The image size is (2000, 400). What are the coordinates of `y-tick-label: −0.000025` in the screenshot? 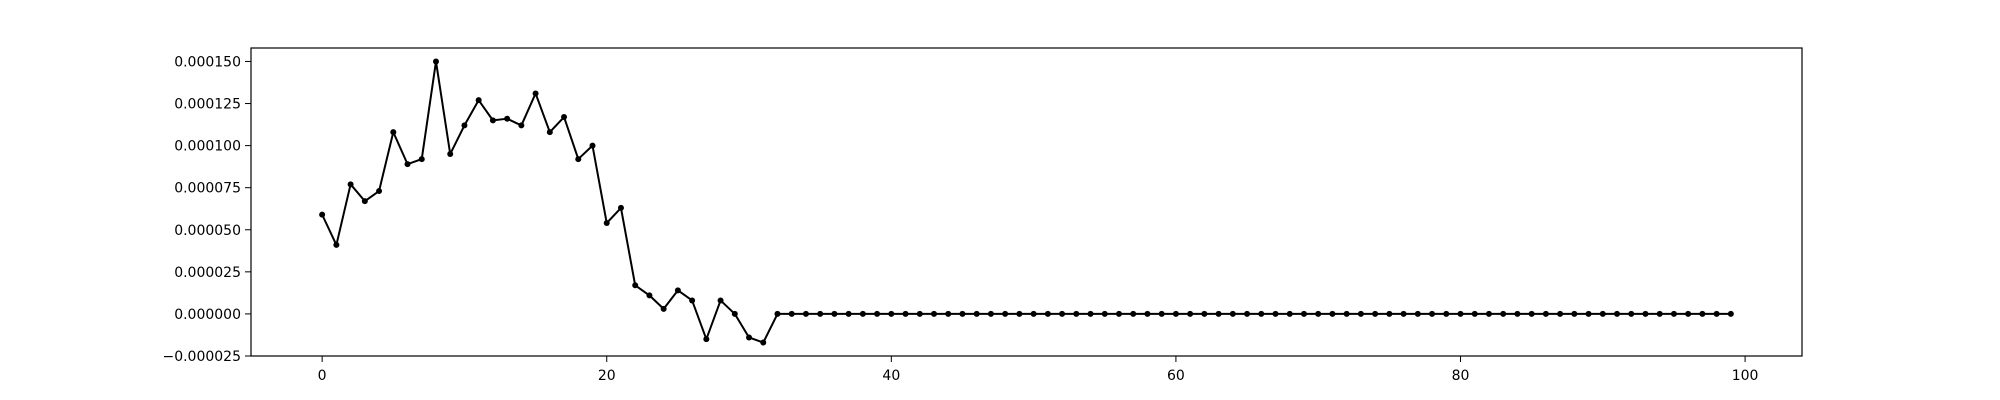 It's located at (201, 357).